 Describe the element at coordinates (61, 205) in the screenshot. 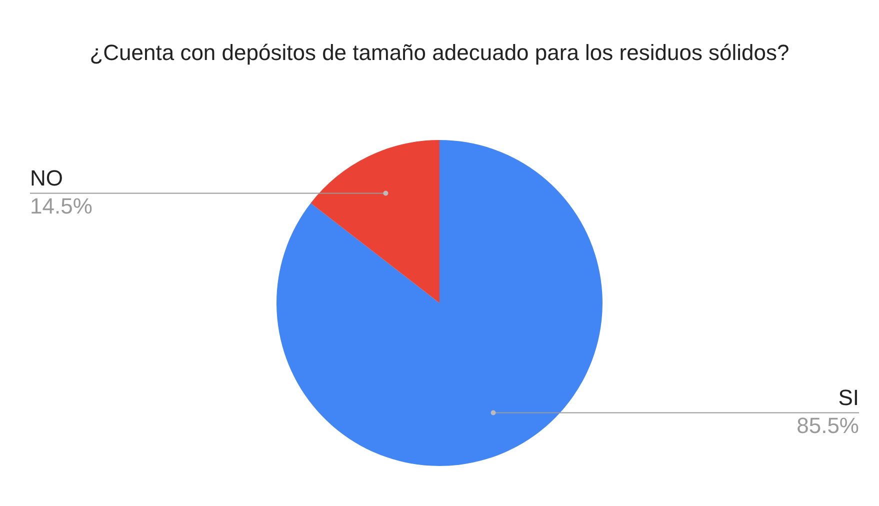

I see `data-label: 14.5%` at that location.